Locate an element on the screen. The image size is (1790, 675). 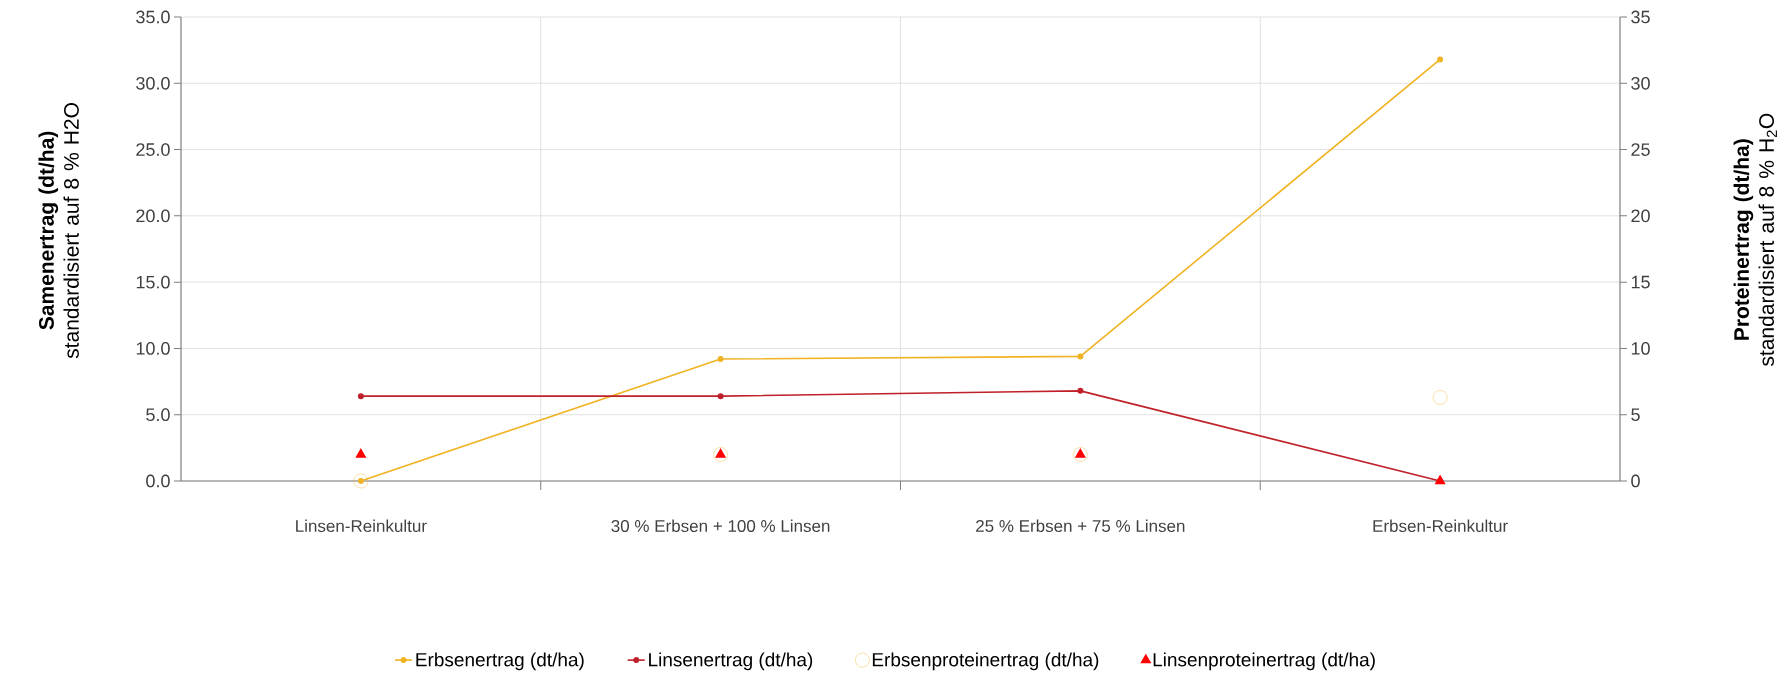
y-tick-label: 0.0 is located at coordinates (158, 481).